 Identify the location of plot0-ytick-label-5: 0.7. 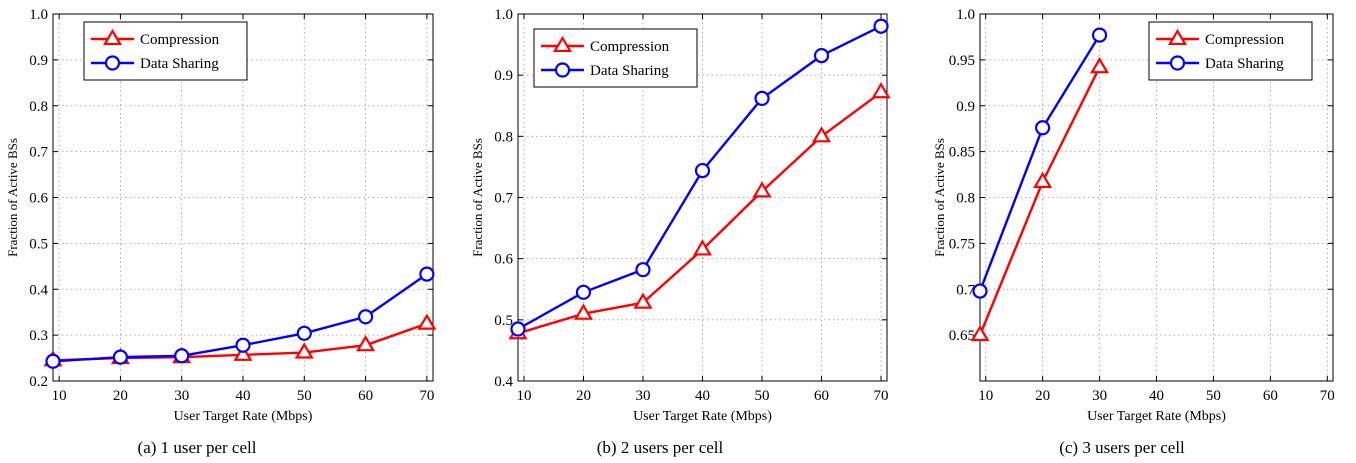
(38, 153).